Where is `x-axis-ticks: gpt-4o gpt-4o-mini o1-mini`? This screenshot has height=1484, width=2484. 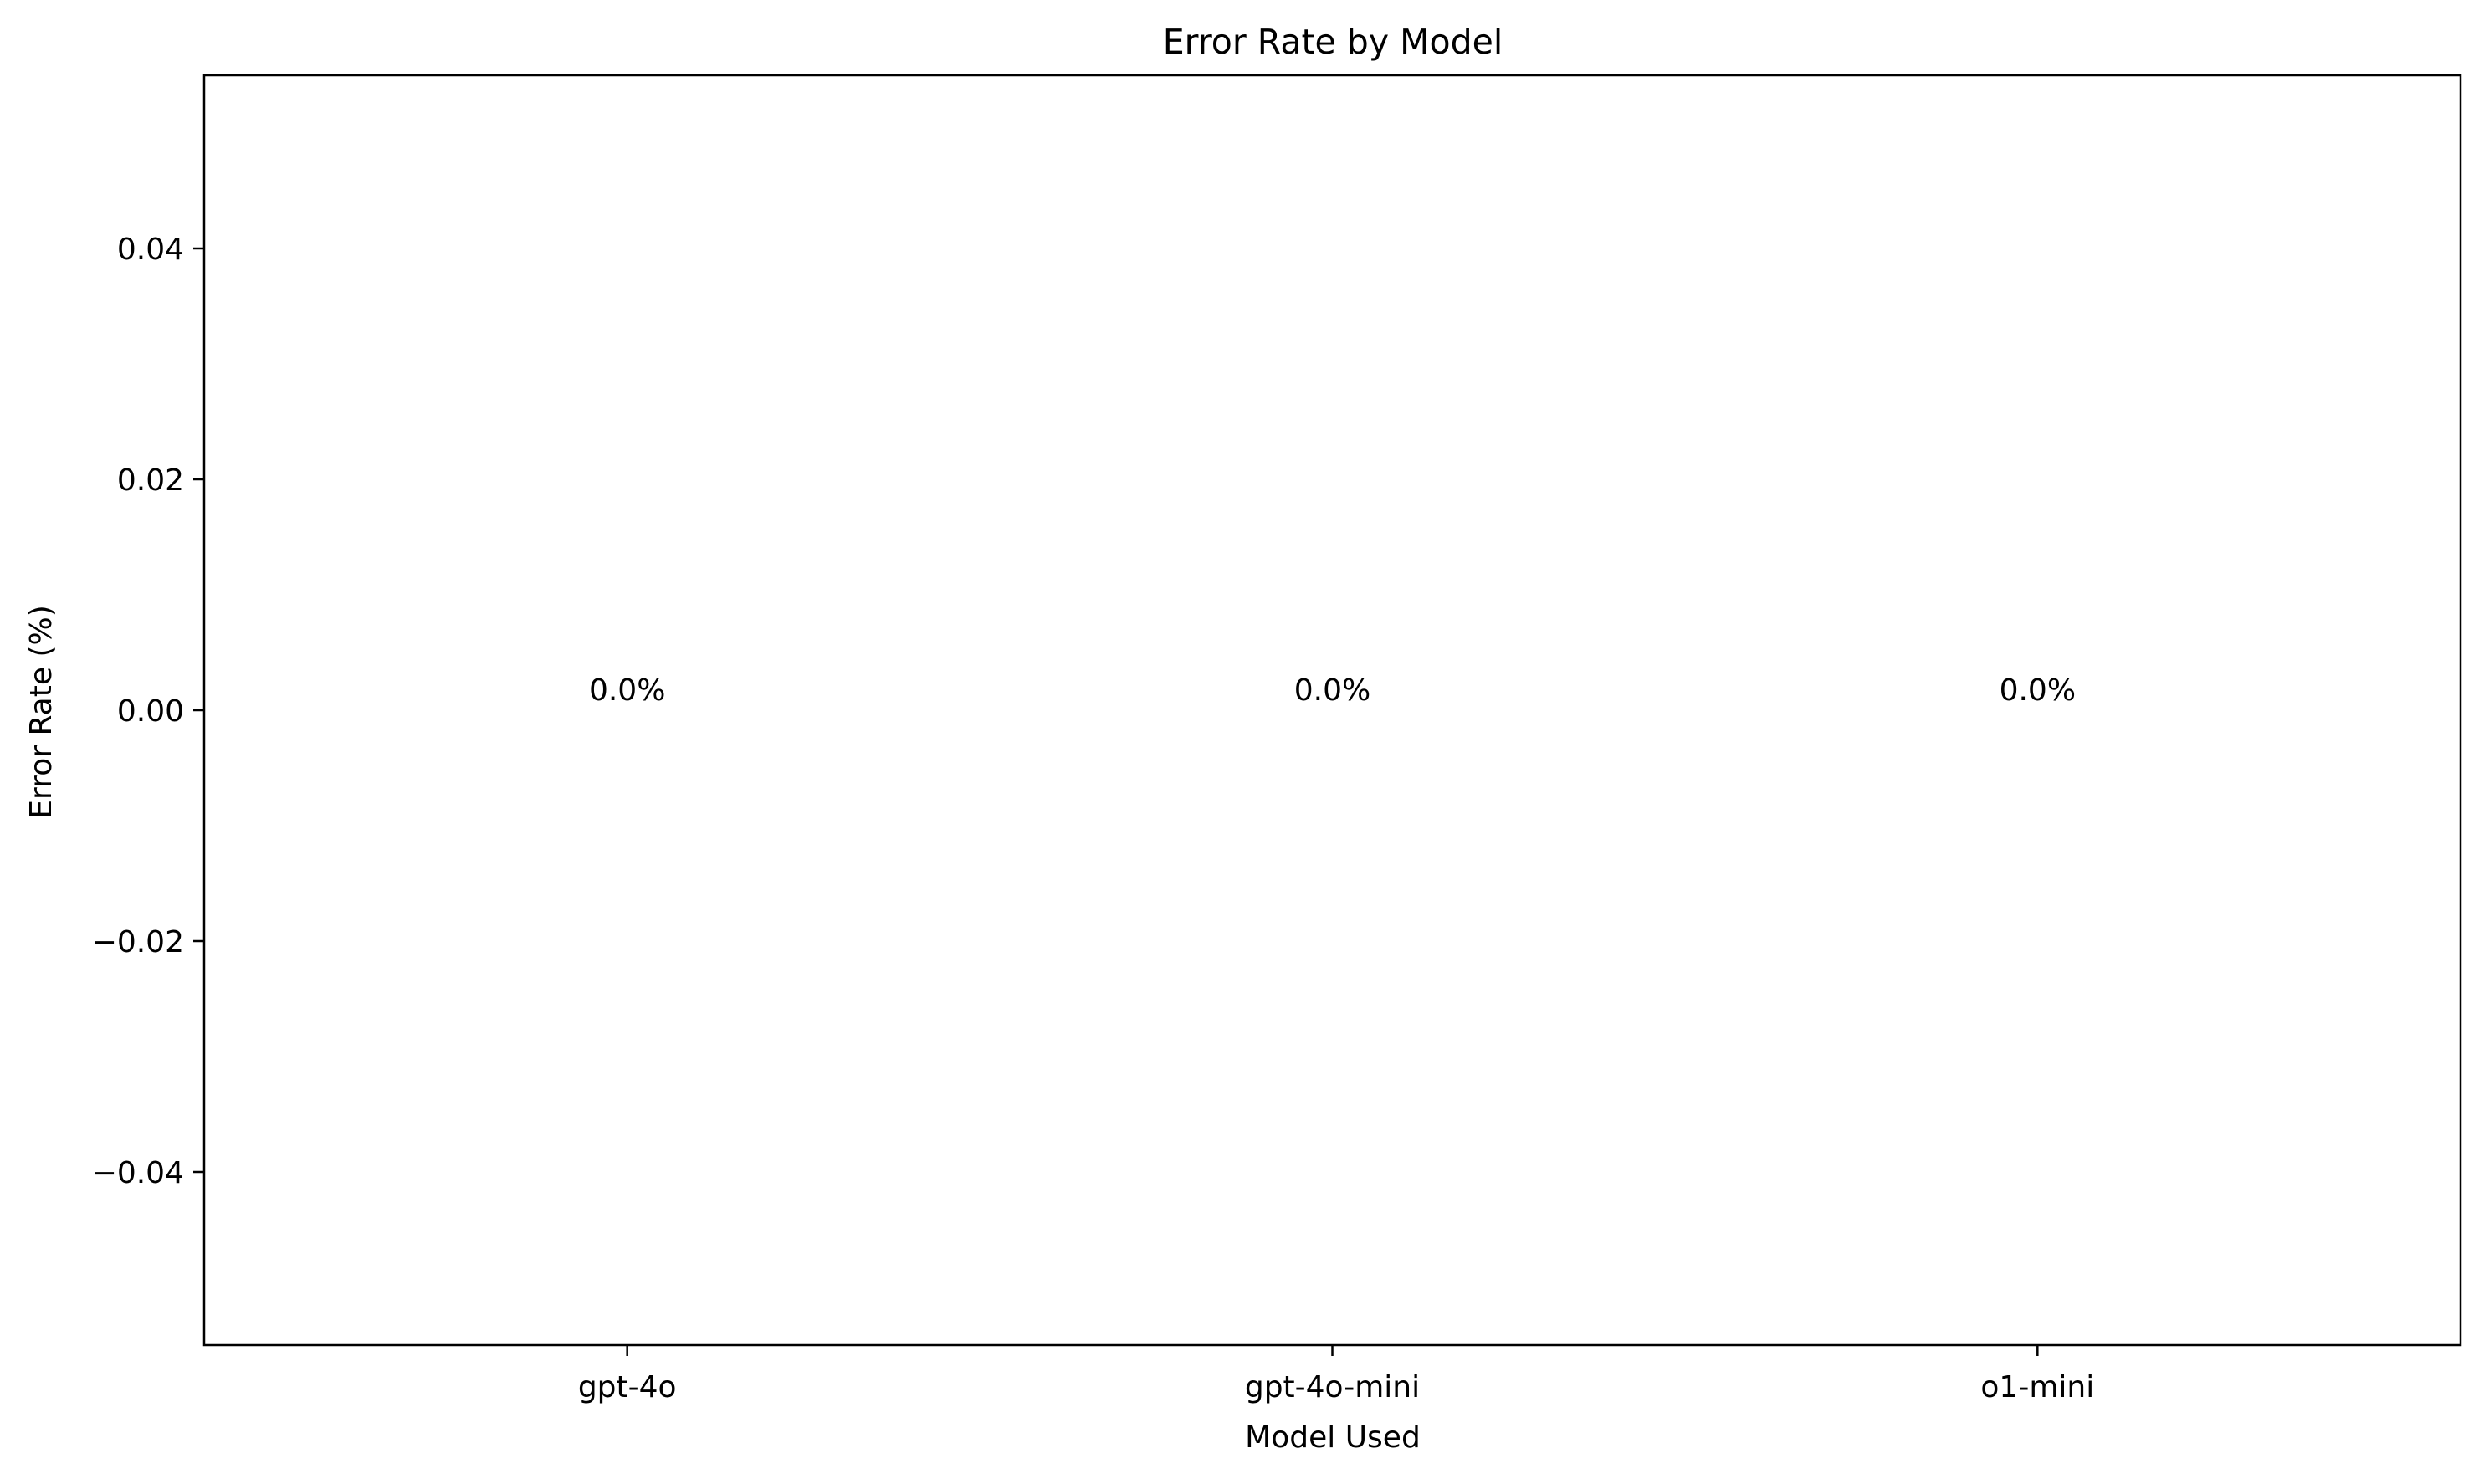
x-axis-ticks: gpt-4o gpt-4o-mini o1-mini is located at coordinates (1336, 1375).